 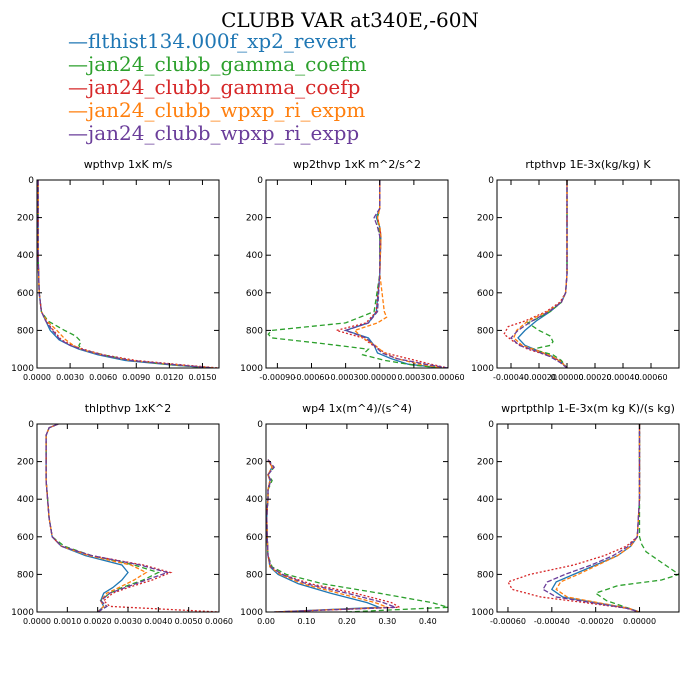 I want to click on x-tick-label: 0.00030, so click(x=413, y=377).